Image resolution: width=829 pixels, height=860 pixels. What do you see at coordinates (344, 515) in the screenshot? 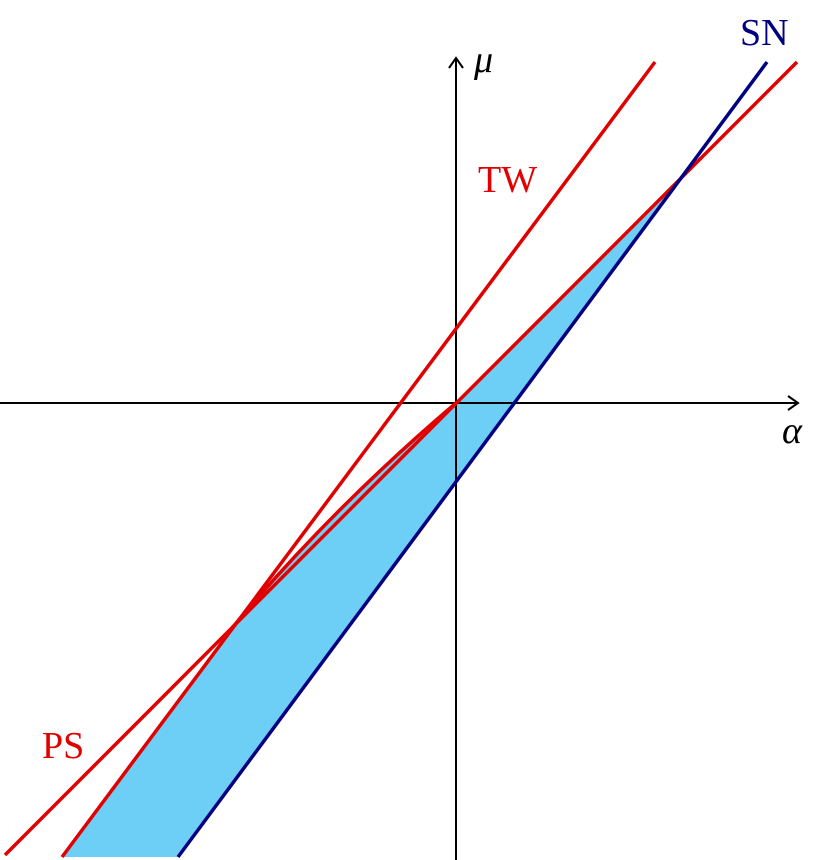
I see `region-boundary` at bounding box center [344, 515].